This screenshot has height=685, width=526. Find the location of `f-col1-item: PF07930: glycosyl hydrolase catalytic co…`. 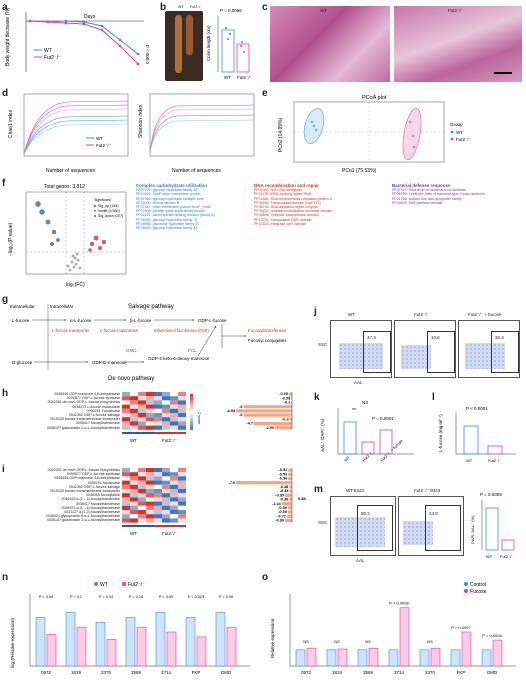

f-col1-item: PF07930: glycosyl hydrolase catalytic co… is located at coordinates (170, 198).